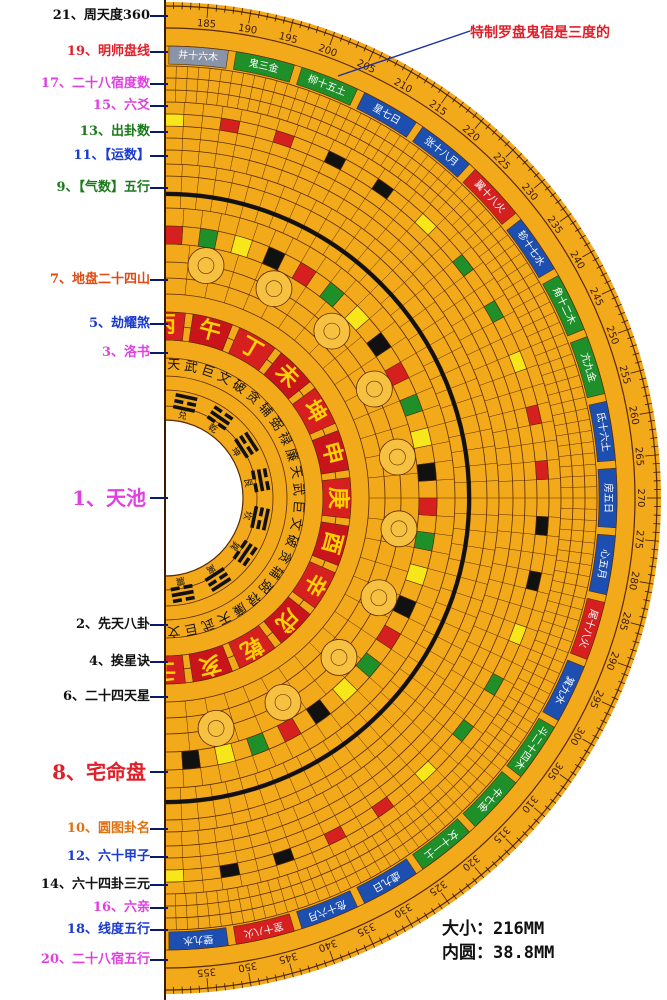 This screenshot has height=1000, width=667. Describe the element at coordinates (220, 418) in the screenshot. I see `trigram-symbol` at that location.